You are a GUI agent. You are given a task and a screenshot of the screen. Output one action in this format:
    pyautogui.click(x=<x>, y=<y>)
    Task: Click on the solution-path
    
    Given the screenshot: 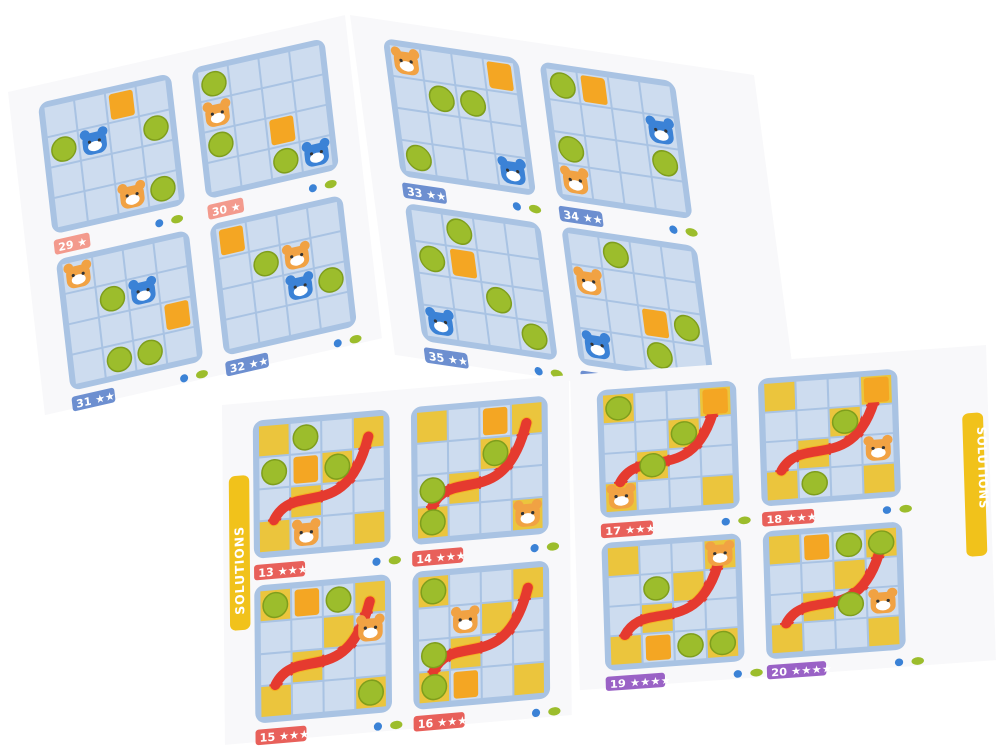 What is the action you would take?
    pyautogui.click(x=672, y=596)
    